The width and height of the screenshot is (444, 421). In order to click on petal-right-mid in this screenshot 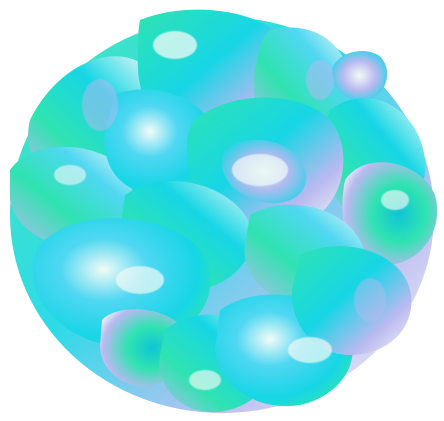, I will do `click(390, 213)`.